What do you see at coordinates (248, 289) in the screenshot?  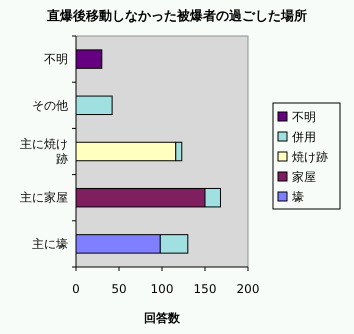 I see `x-tick-label: 200` at bounding box center [248, 289].